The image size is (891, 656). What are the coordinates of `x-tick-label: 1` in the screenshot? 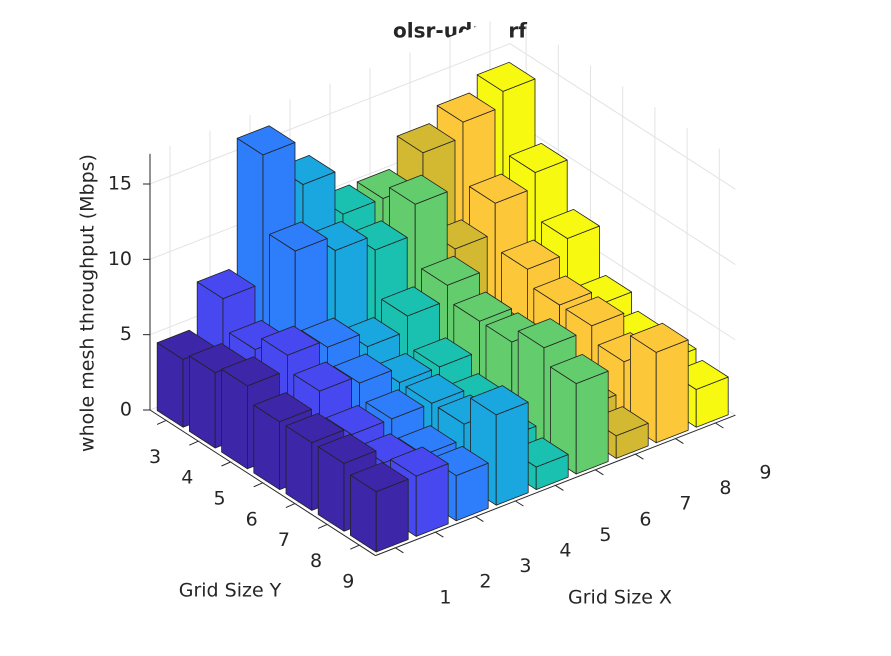 It's located at (445, 597).